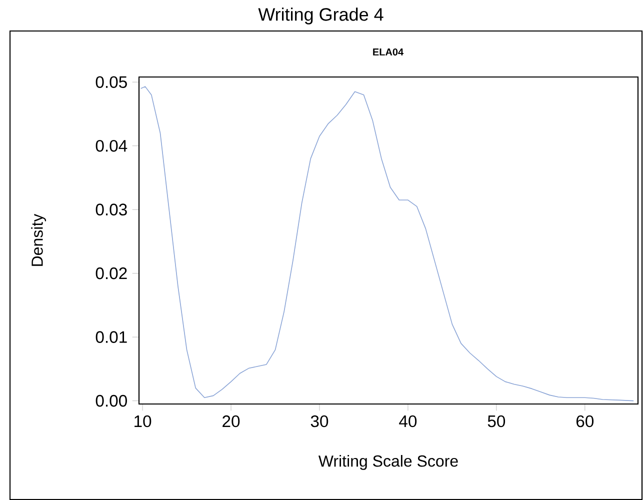 Image resolution: width=643 pixels, height=500 pixels. Describe the element at coordinates (497, 421) in the screenshot. I see `x-tick-label: 50` at that location.